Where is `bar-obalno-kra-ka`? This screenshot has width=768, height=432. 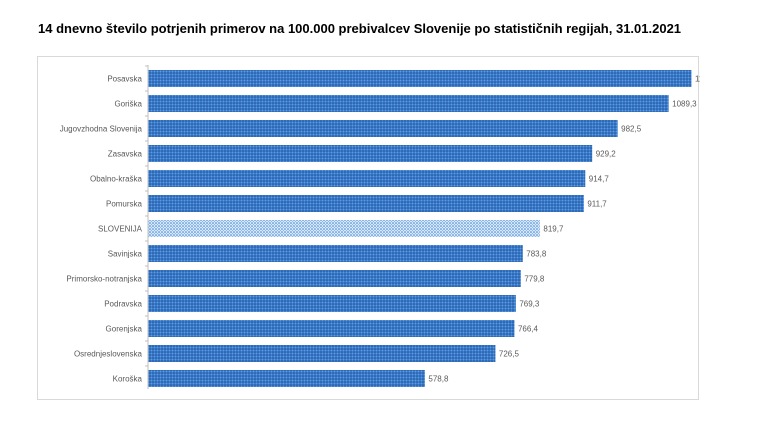
bar-obalno-kra-ka is located at coordinates (367, 178).